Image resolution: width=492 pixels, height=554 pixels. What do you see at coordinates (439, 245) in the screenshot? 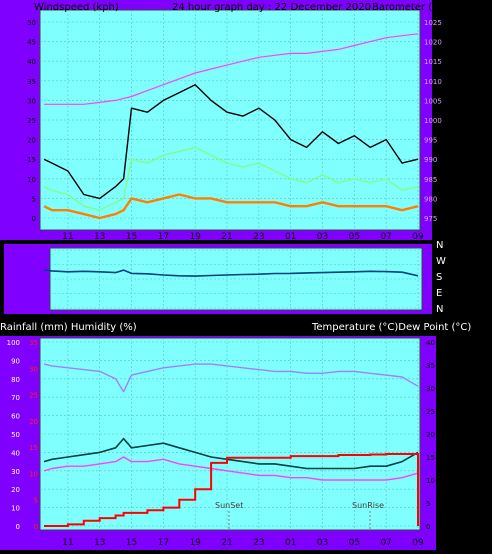
I see `dir-label-n-top: N` at bounding box center [439, 245].